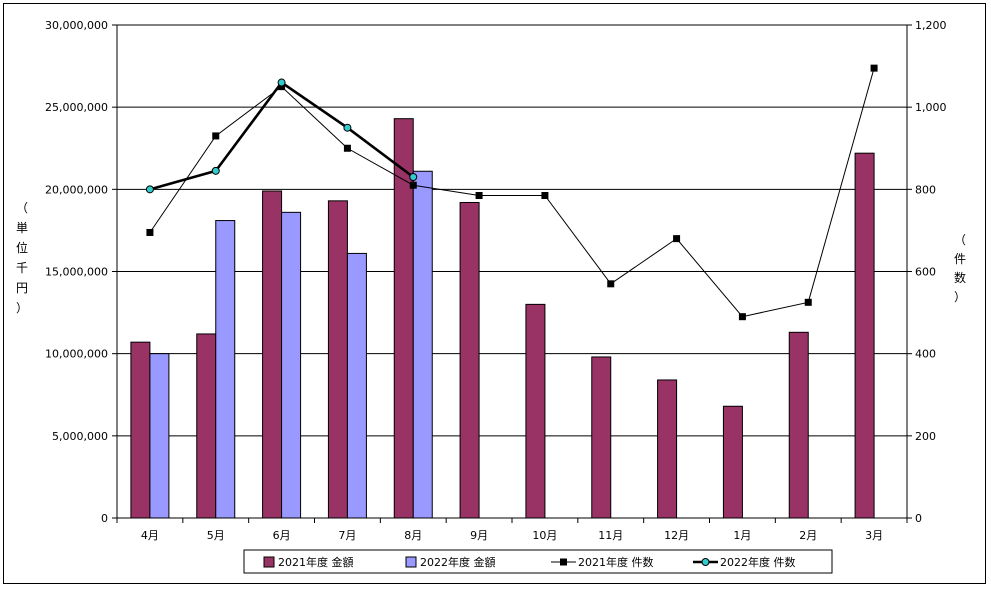  I want to click on left-axis-label-char: 円, so click(22, 288).